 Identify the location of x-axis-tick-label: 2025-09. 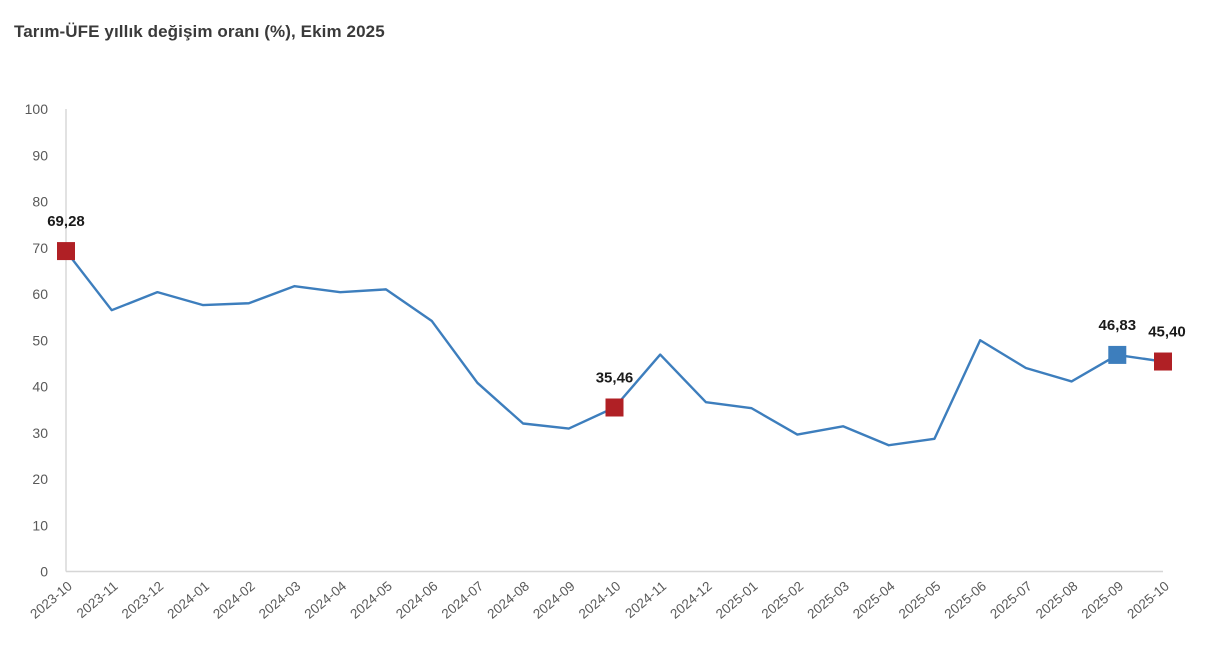
(1103, 599).